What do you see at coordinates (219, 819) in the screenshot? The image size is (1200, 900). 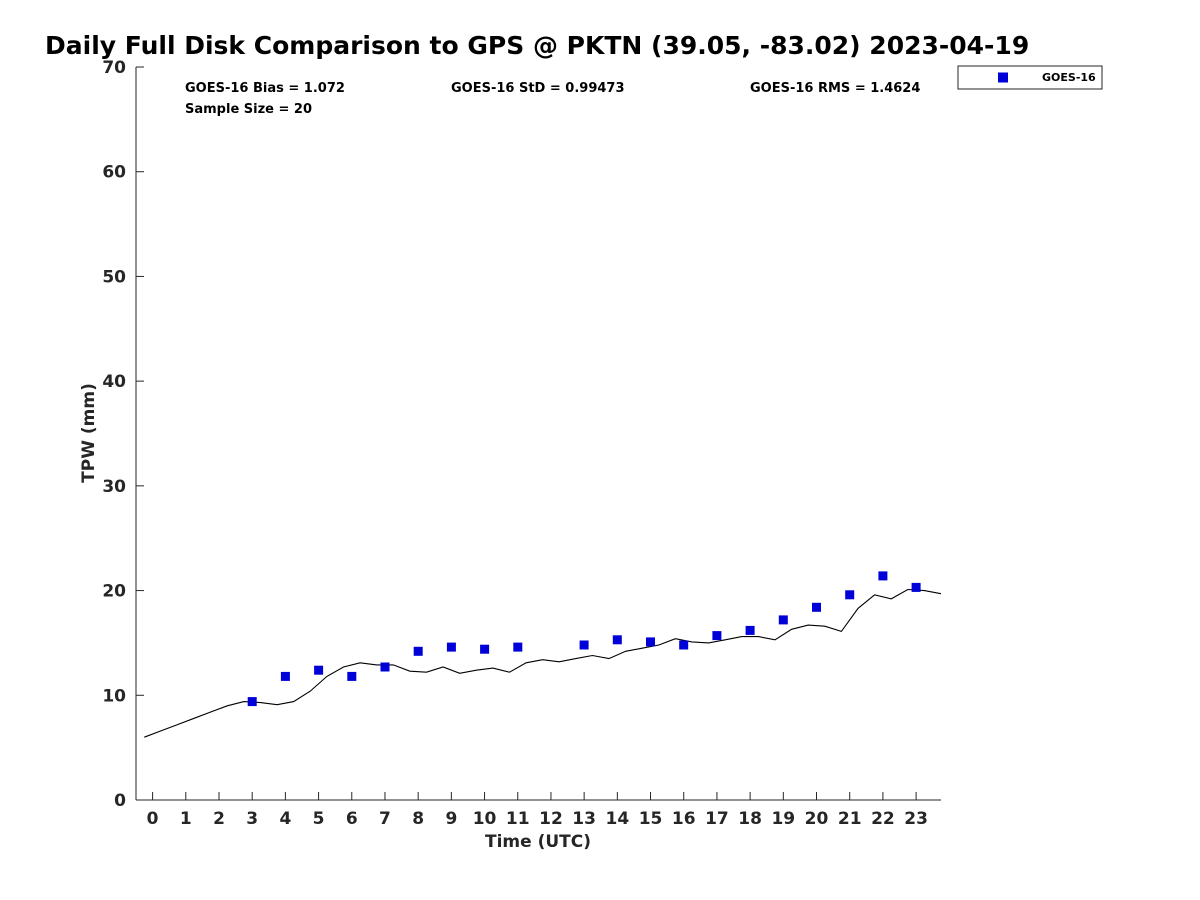 I see `x-tick-label: 2` at bounding box center [219, 819].